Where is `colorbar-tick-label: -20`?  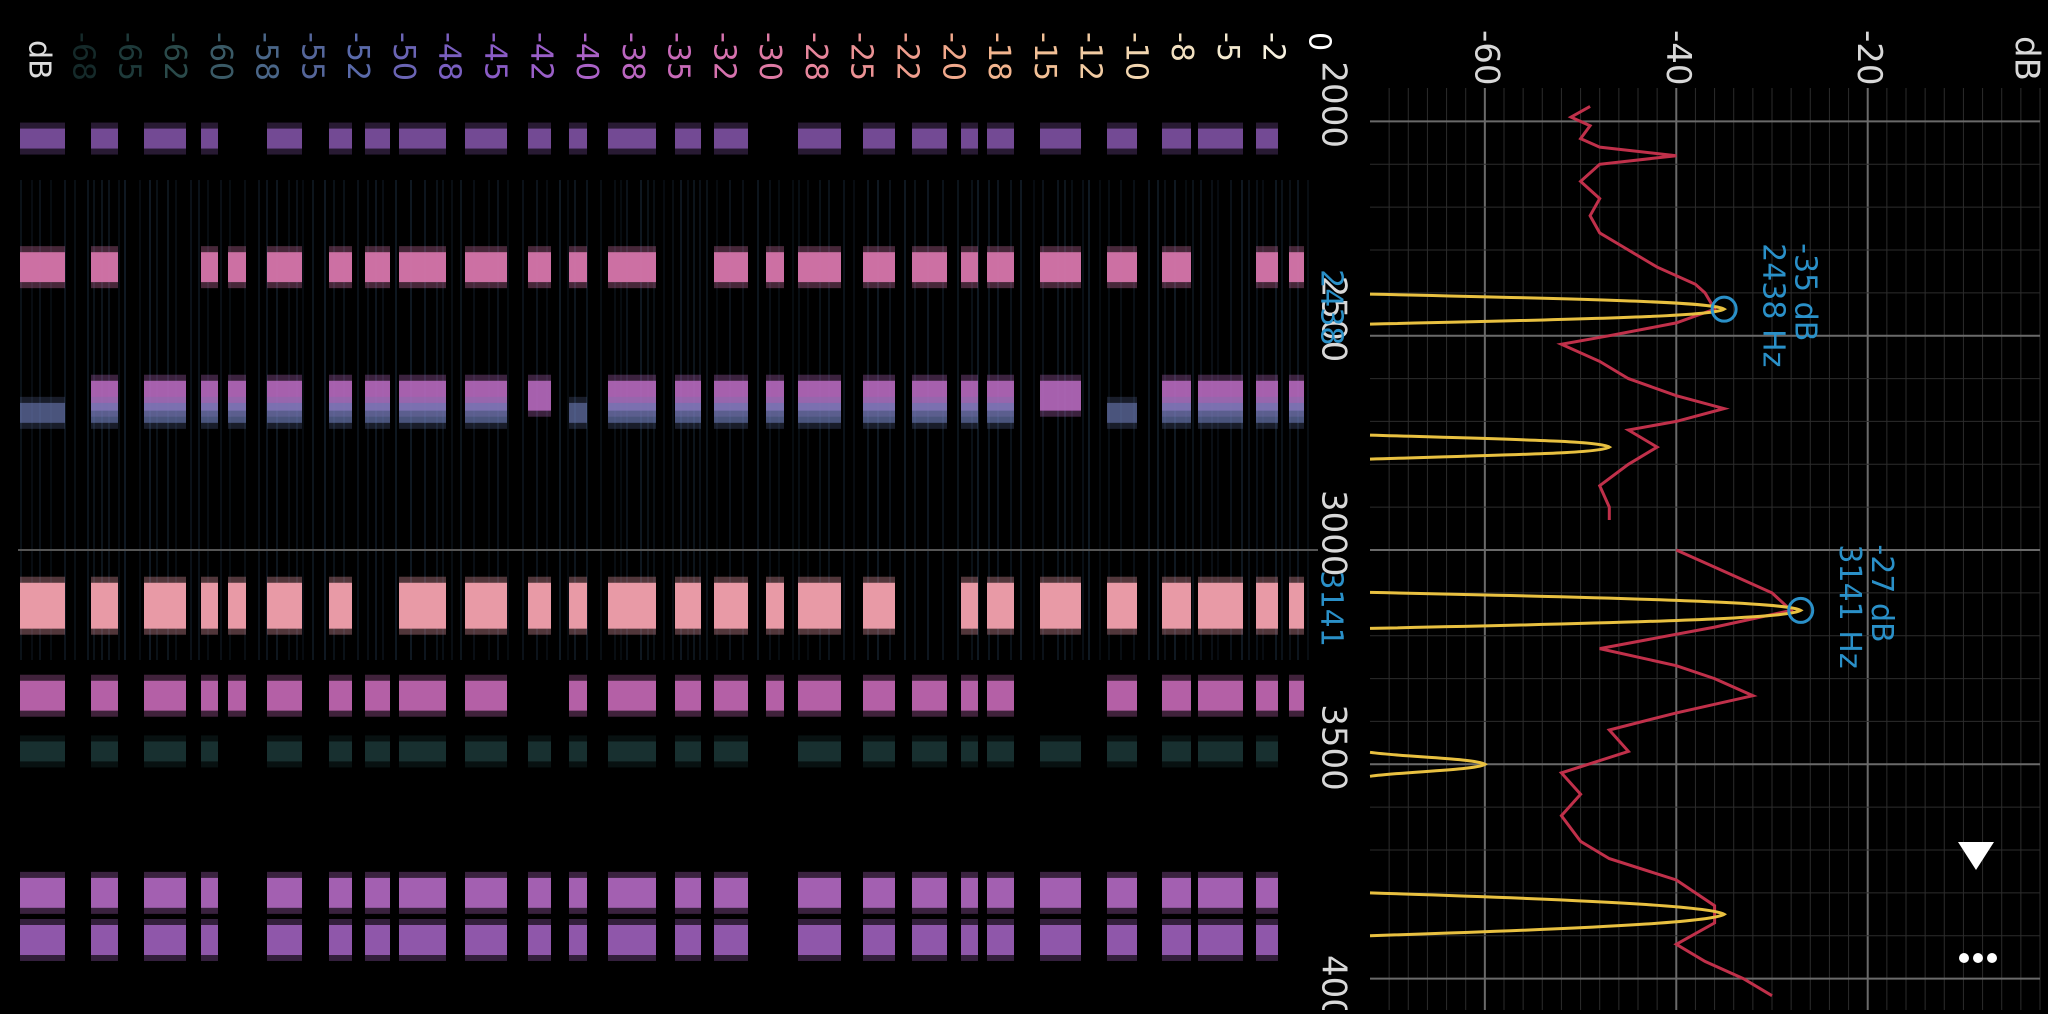
colorbar-tick-label: -20 is located at coordinates (952, 56).